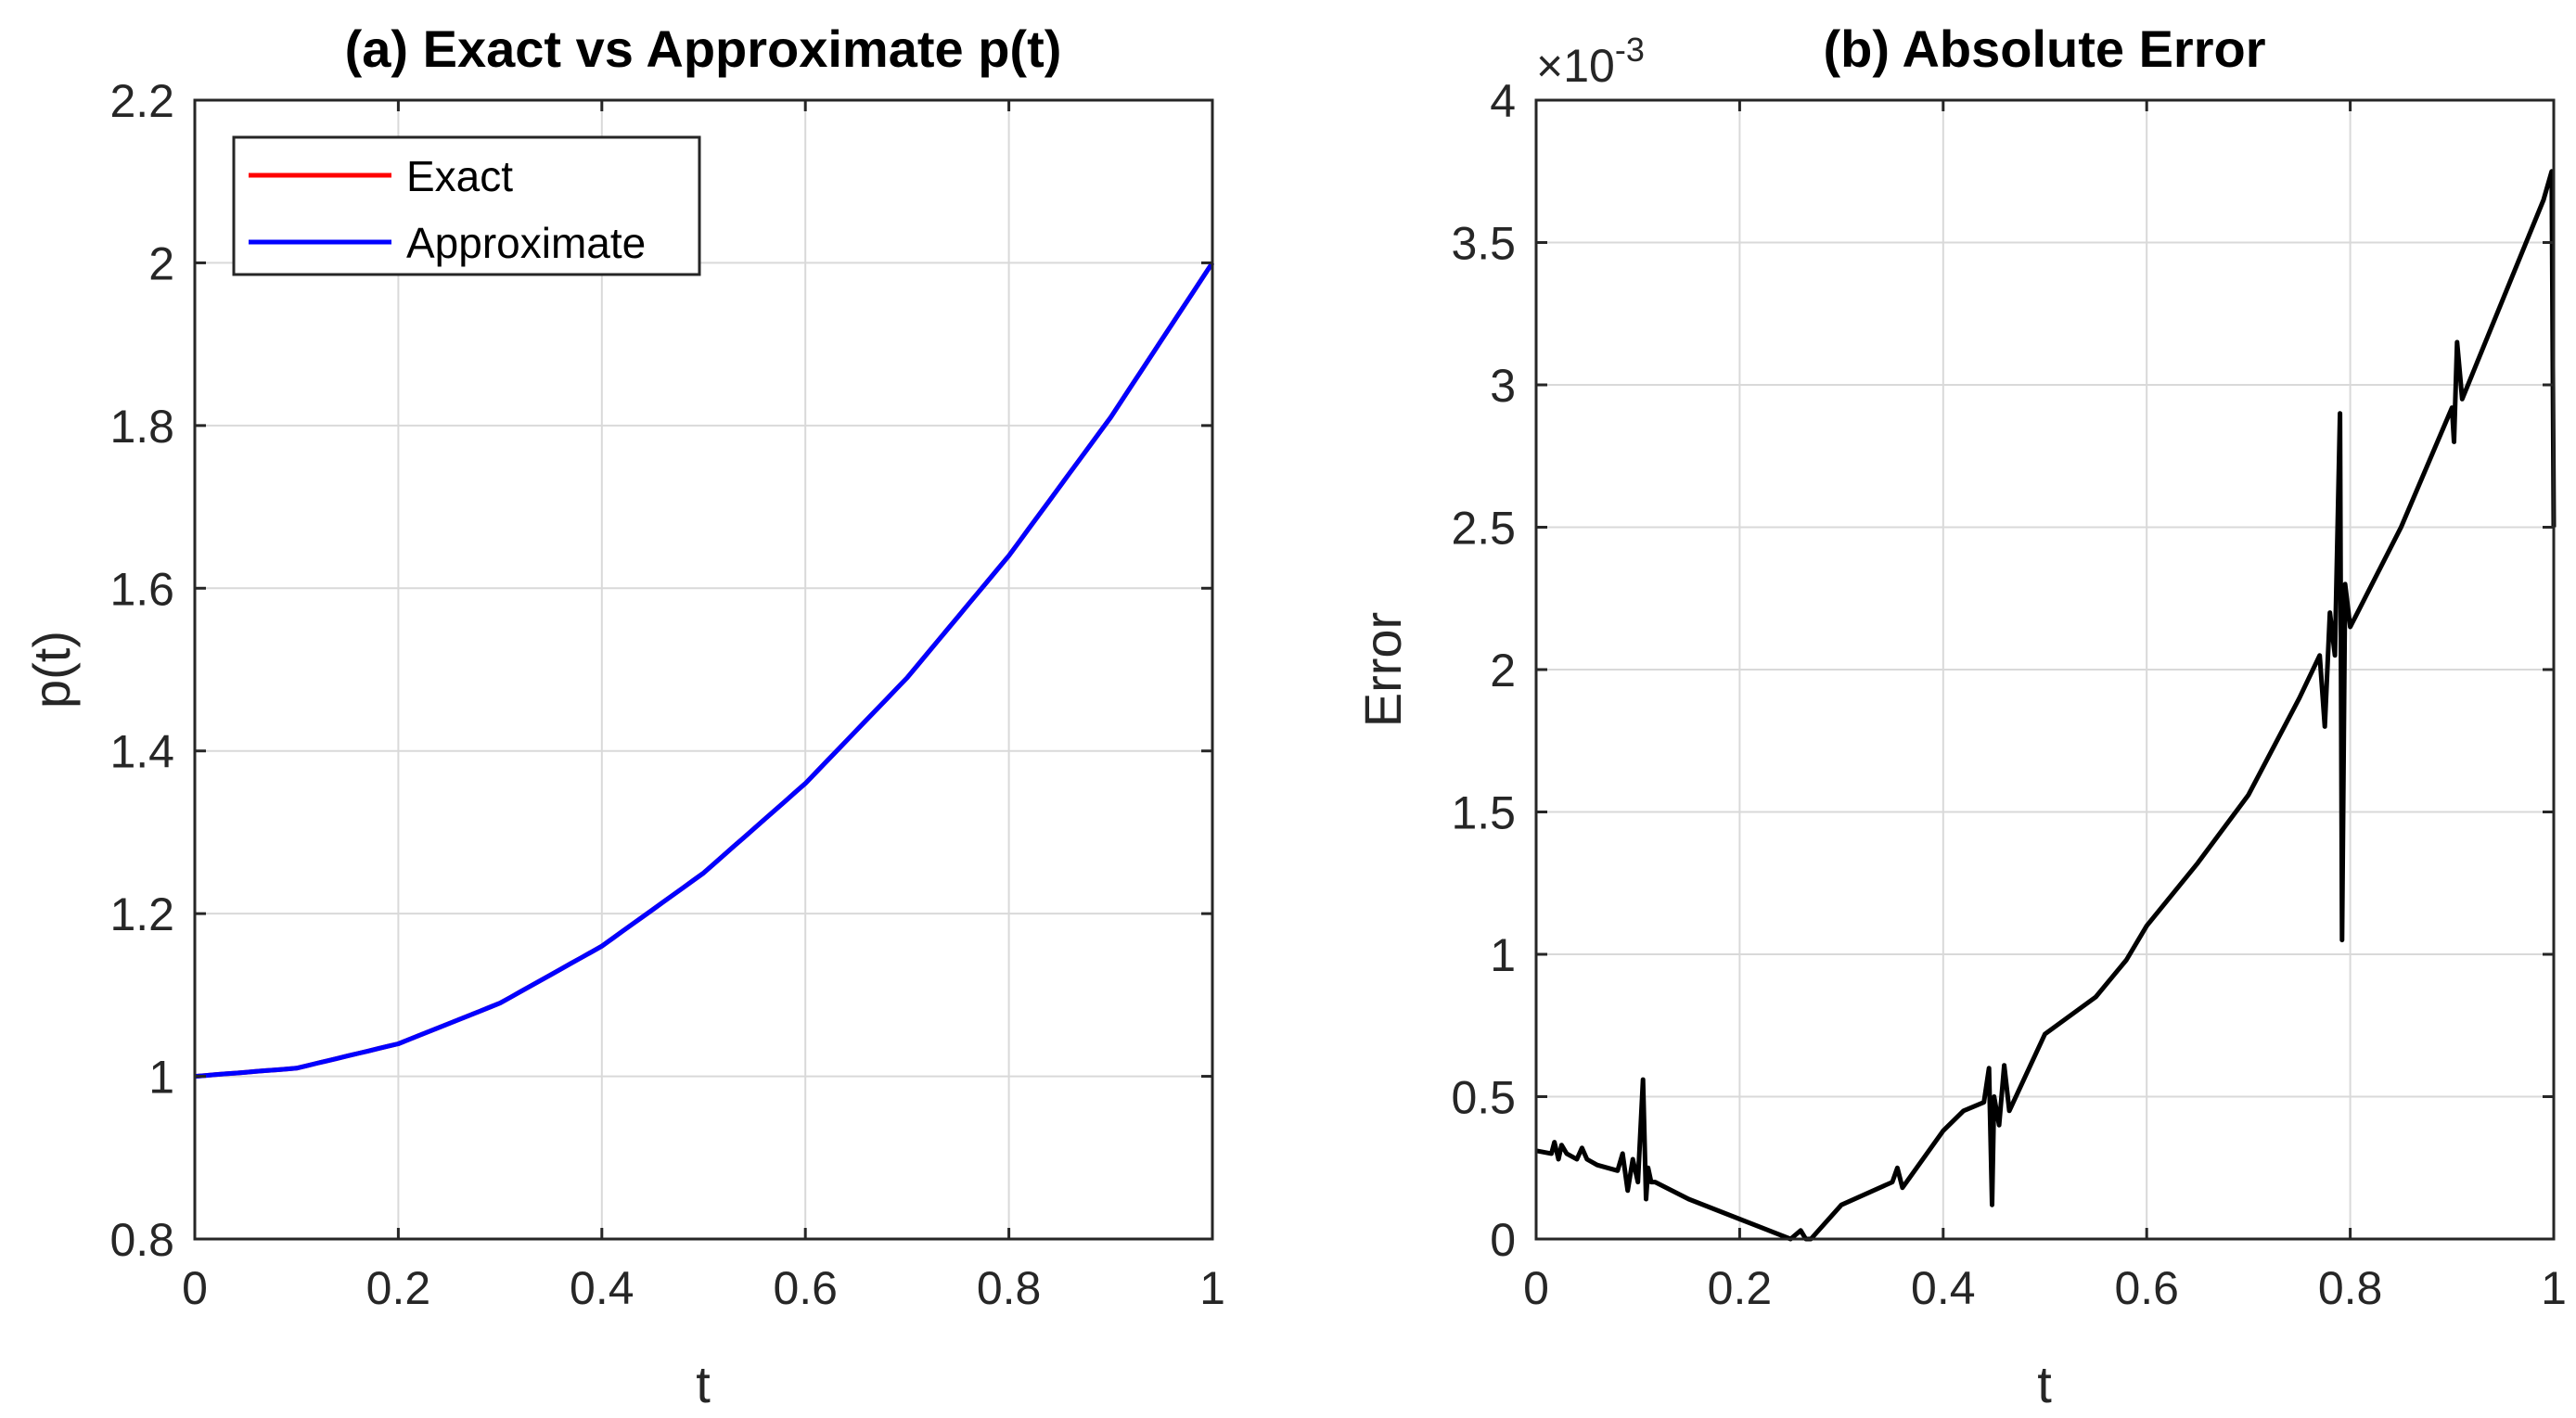 The height and width of the screenshot is (1418, 2576). I want to click on y-tick-label: 0, so click(1503, 1240).